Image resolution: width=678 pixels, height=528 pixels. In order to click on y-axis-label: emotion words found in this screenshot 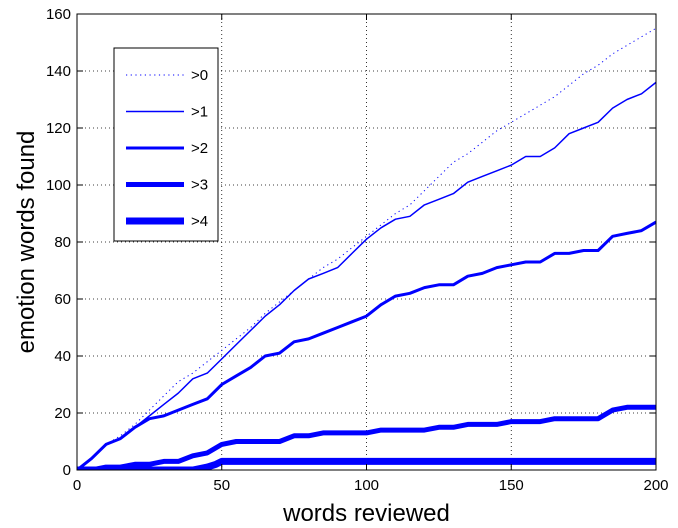, I will do `click(26, 242)`.